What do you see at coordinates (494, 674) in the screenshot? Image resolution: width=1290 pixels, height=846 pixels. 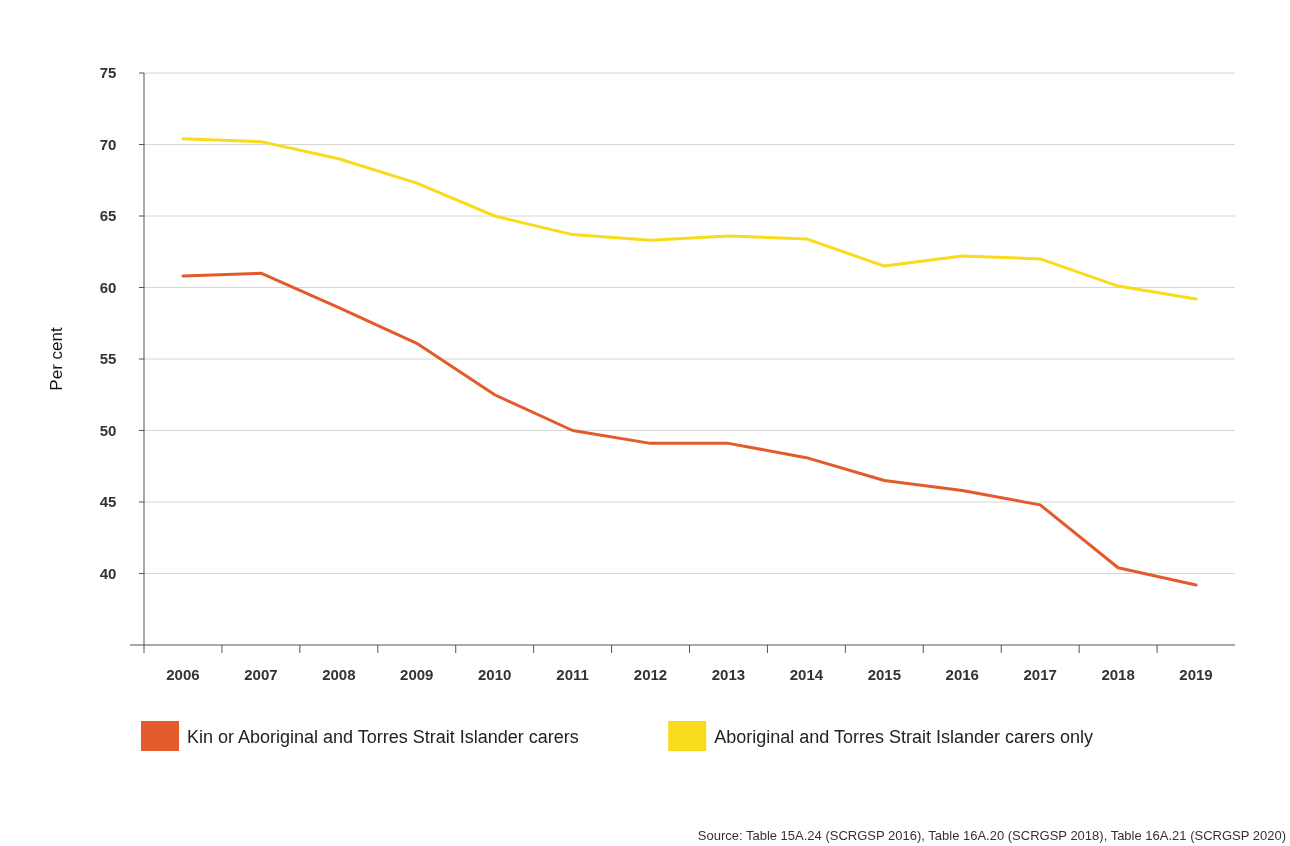 I see `x-tick-label: 2010` at bounding box center [494, 674].